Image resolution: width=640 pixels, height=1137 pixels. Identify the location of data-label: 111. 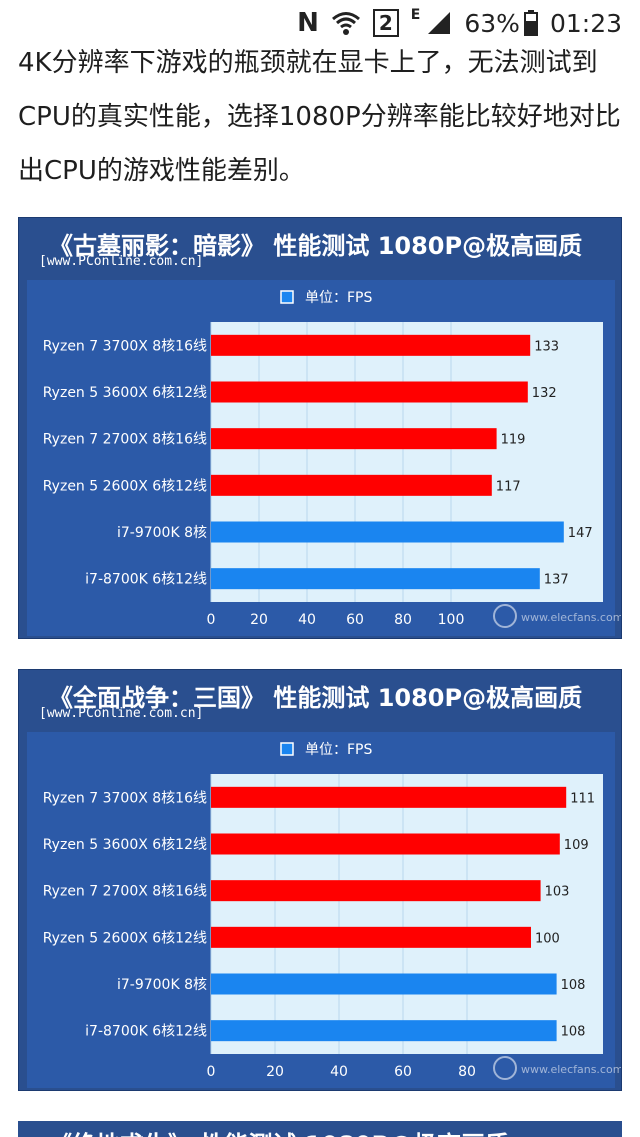
(582, 798).